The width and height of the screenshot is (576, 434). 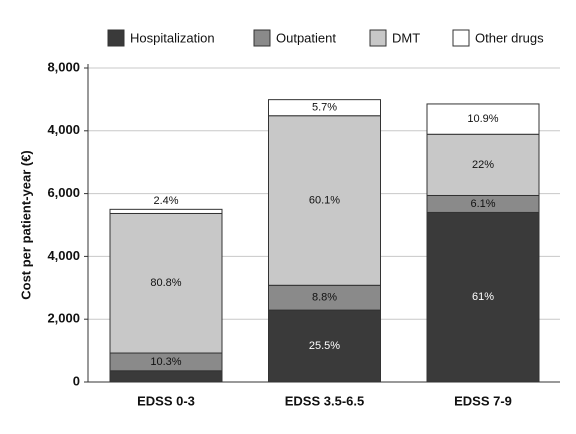 What do you see at coordinates (324, 298) in the screenshot?
I see `segment-label: 8.8%` at bounding box center [324, 298].